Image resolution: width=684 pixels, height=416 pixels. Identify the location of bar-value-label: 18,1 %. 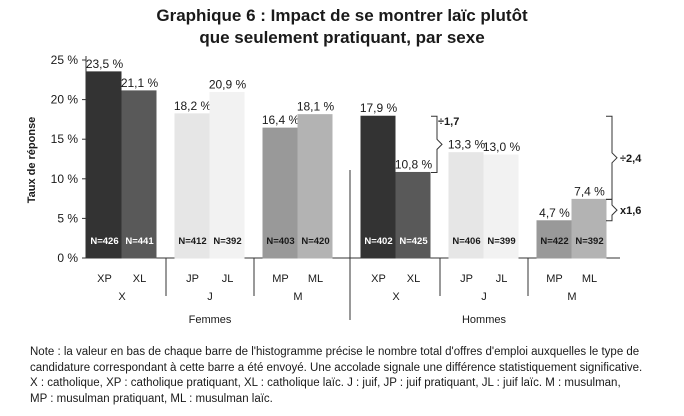
(316, 107).